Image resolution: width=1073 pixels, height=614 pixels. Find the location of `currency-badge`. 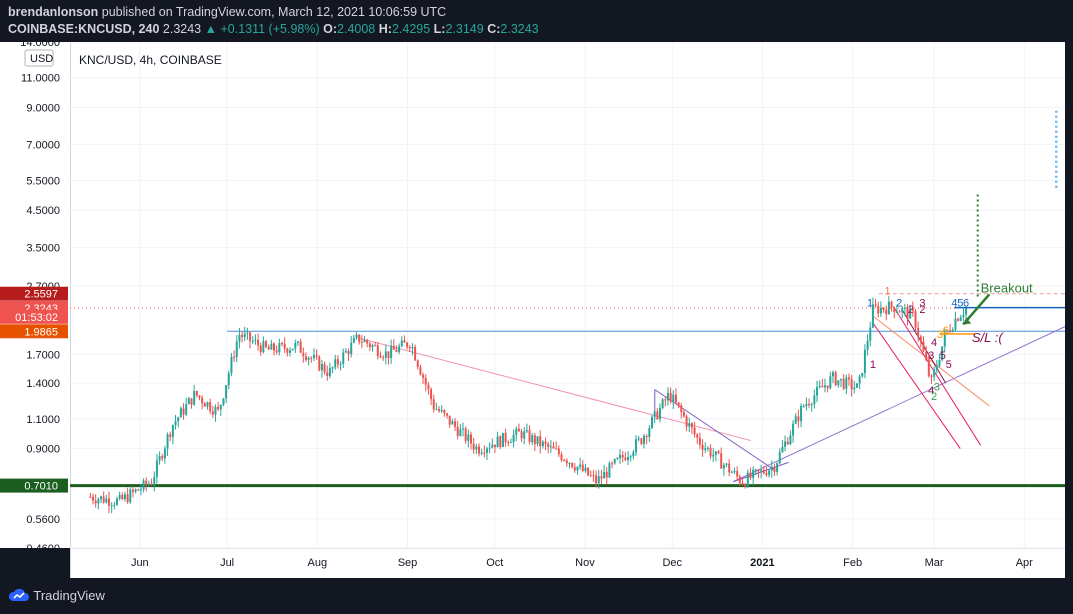

currency-badge is located at coordinates (39, 58).